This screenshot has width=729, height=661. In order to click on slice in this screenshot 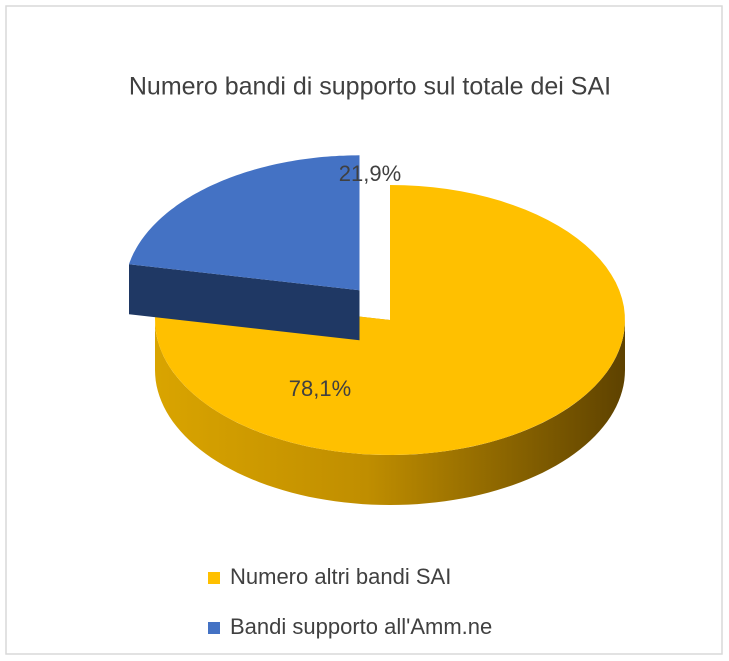, I will do `click(244, 223)`.